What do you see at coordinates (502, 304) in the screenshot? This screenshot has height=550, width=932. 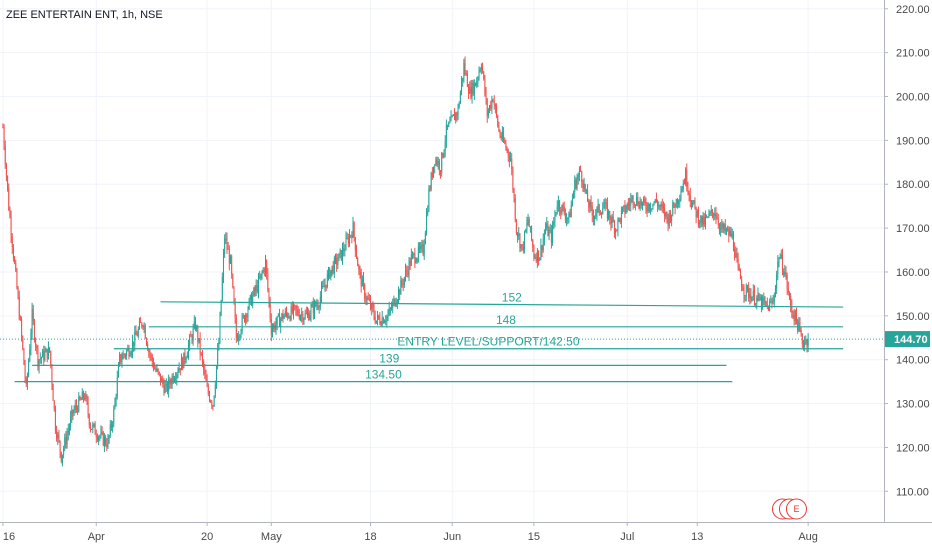 I see `level-line` at bounding box center [502, 304].